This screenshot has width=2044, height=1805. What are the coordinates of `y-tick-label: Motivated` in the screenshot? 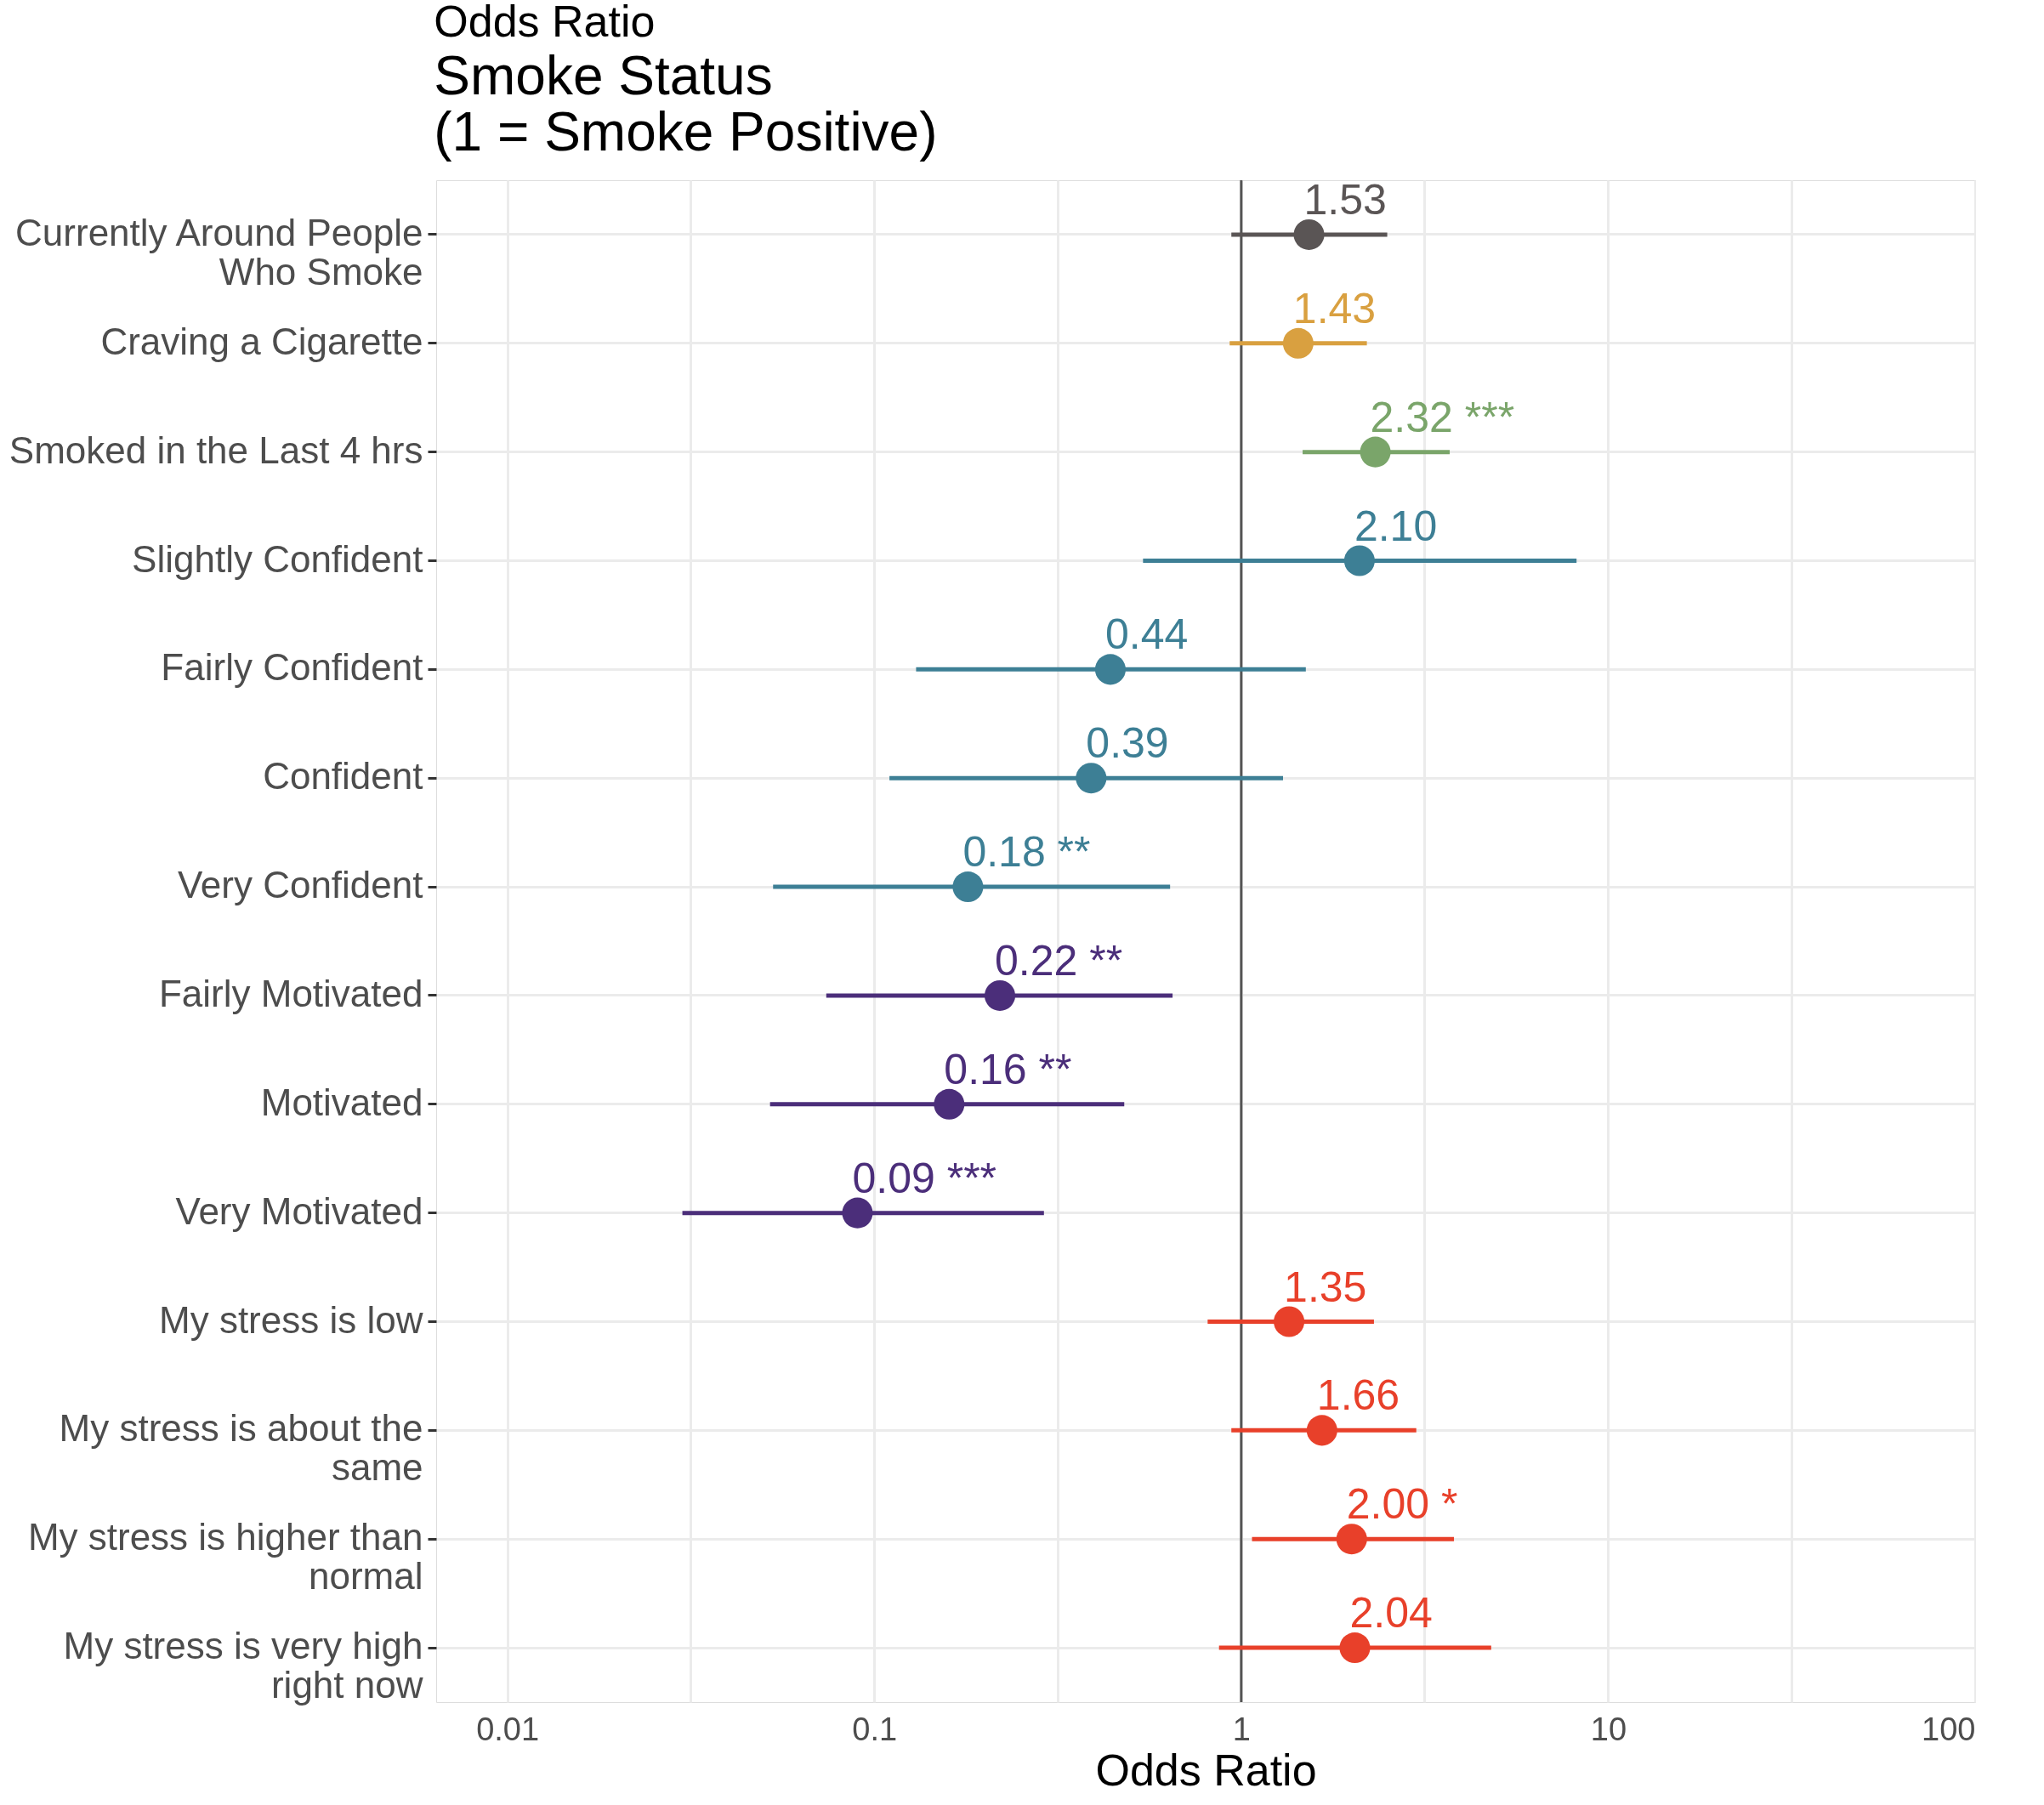 It's located at (342, 1102).